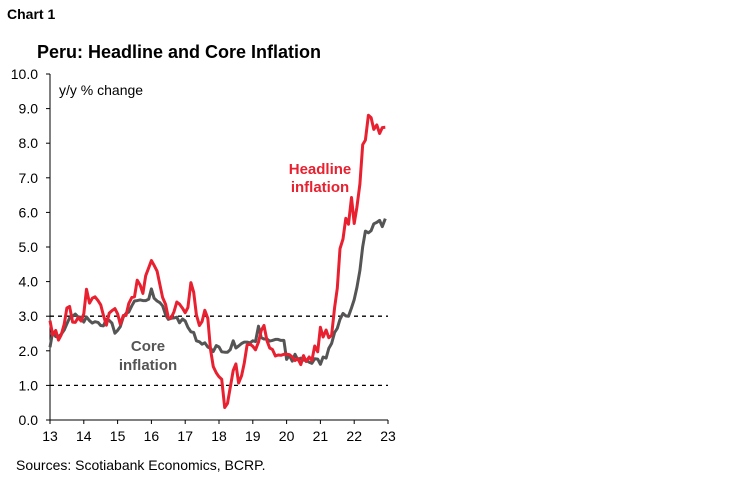  Describe the element at coordinates (29, 143) in the screenshot. I see `y-tick-label: 8.0` at that location.